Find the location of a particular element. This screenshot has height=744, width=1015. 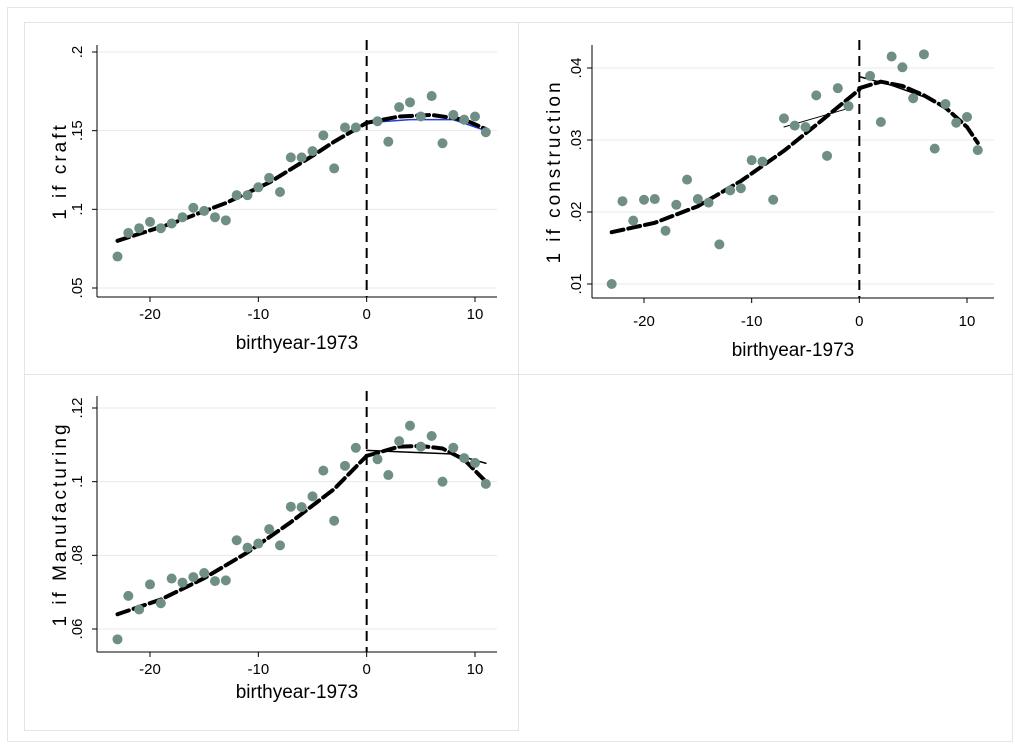

panel-3-x-tick-label-3: 10 is located at coordinates (475, 669).